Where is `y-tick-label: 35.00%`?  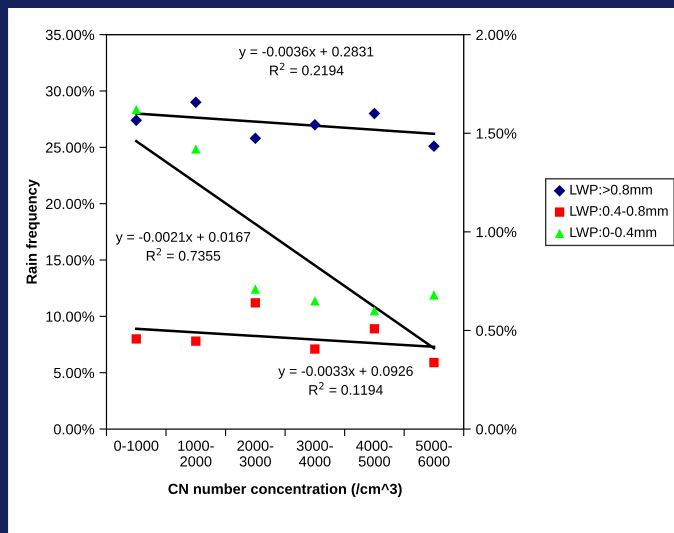 y-tick-label: 35.00% is located at coordinates (70, 35).